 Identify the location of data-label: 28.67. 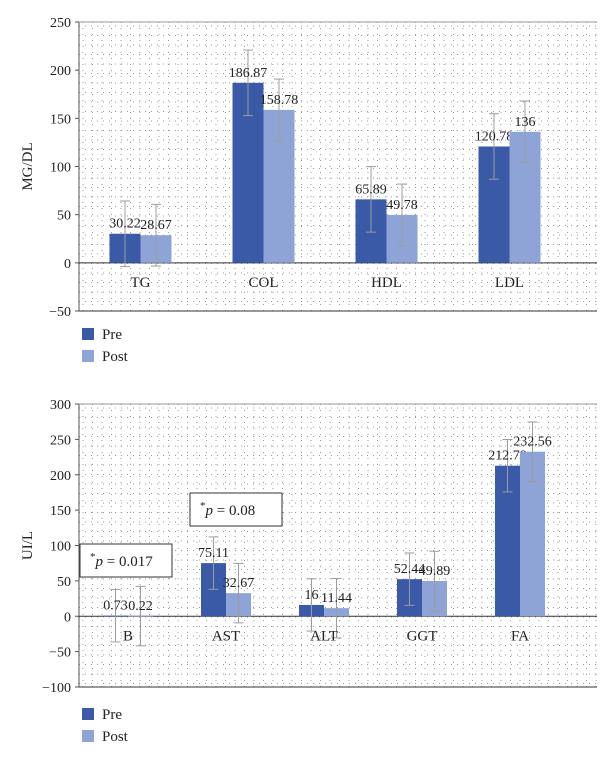
(156, 225).